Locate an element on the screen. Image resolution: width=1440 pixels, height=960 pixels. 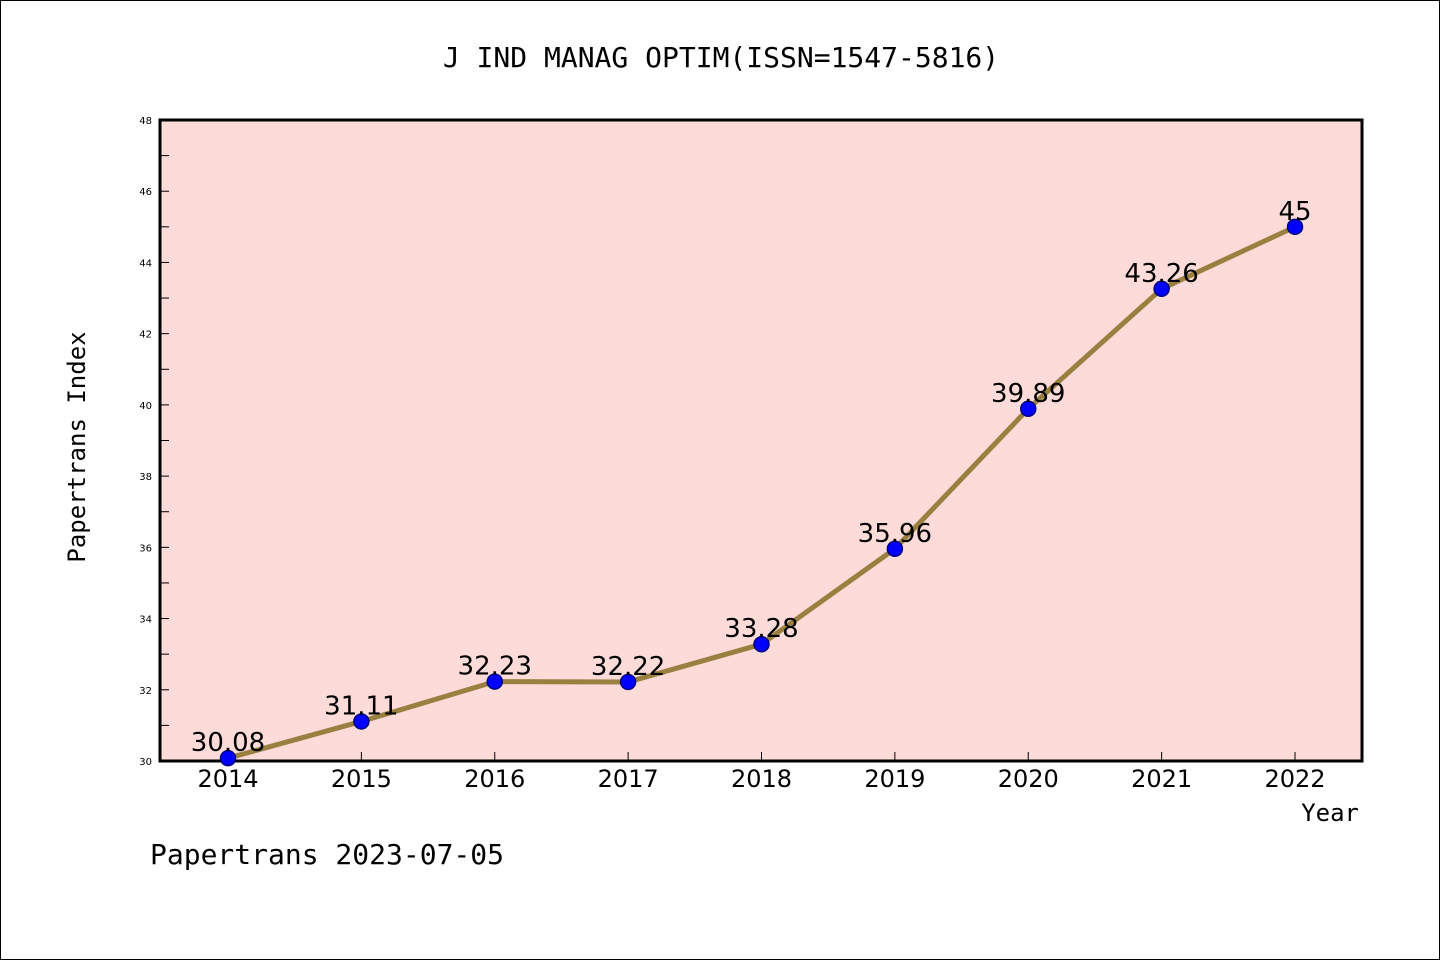
x-tick-label: 2022 is located at coordinates (1294, 779).